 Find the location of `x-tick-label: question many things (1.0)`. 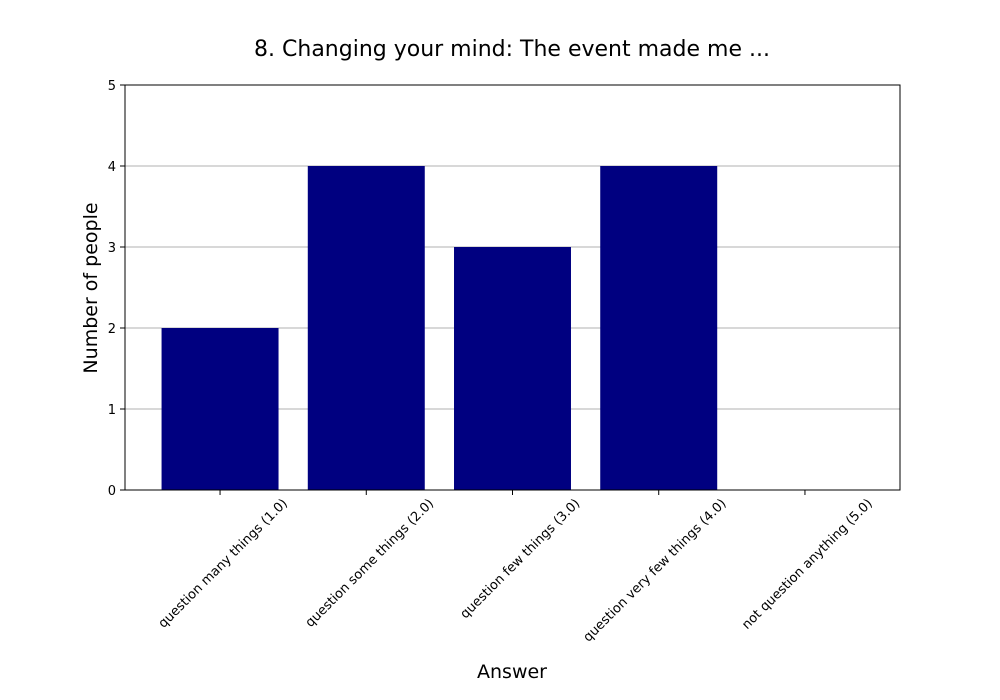

x-tick-label: question many things (1.0) is located at coordinates (223, 563).